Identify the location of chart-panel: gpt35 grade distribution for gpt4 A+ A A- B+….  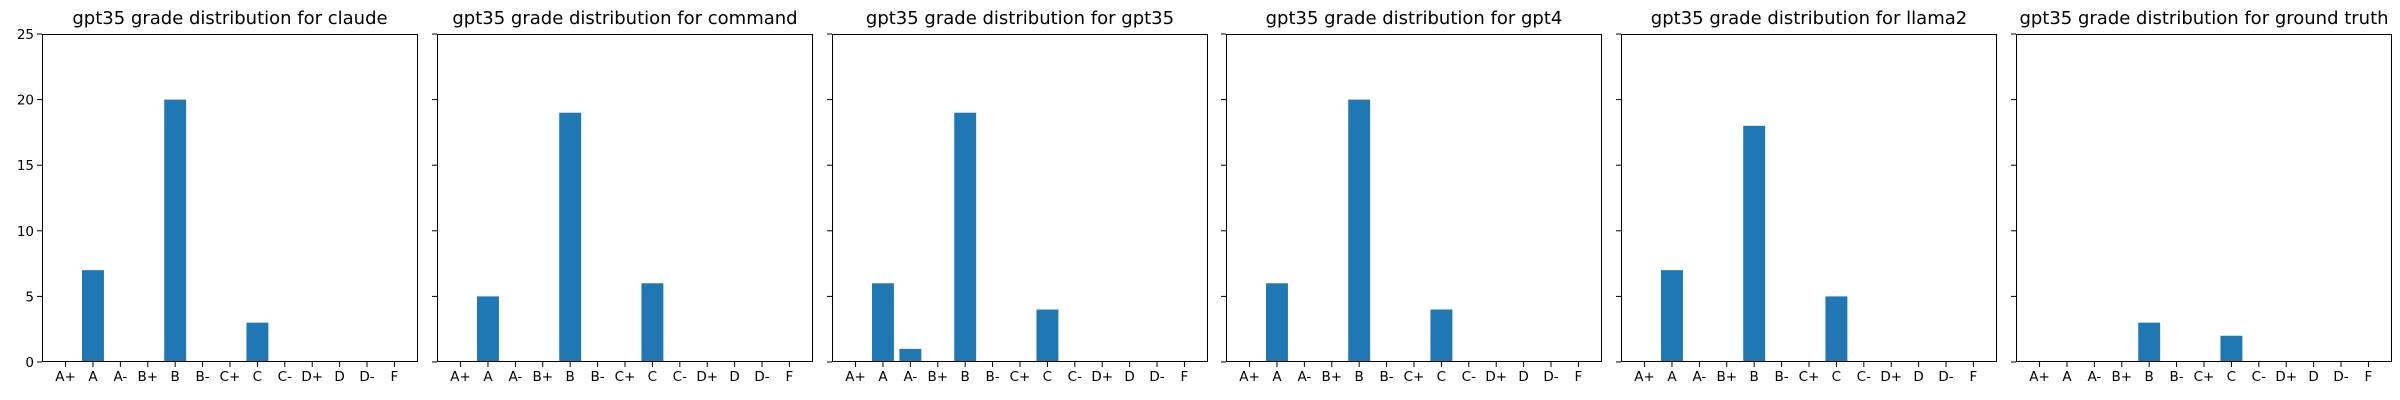
(1411, 196).